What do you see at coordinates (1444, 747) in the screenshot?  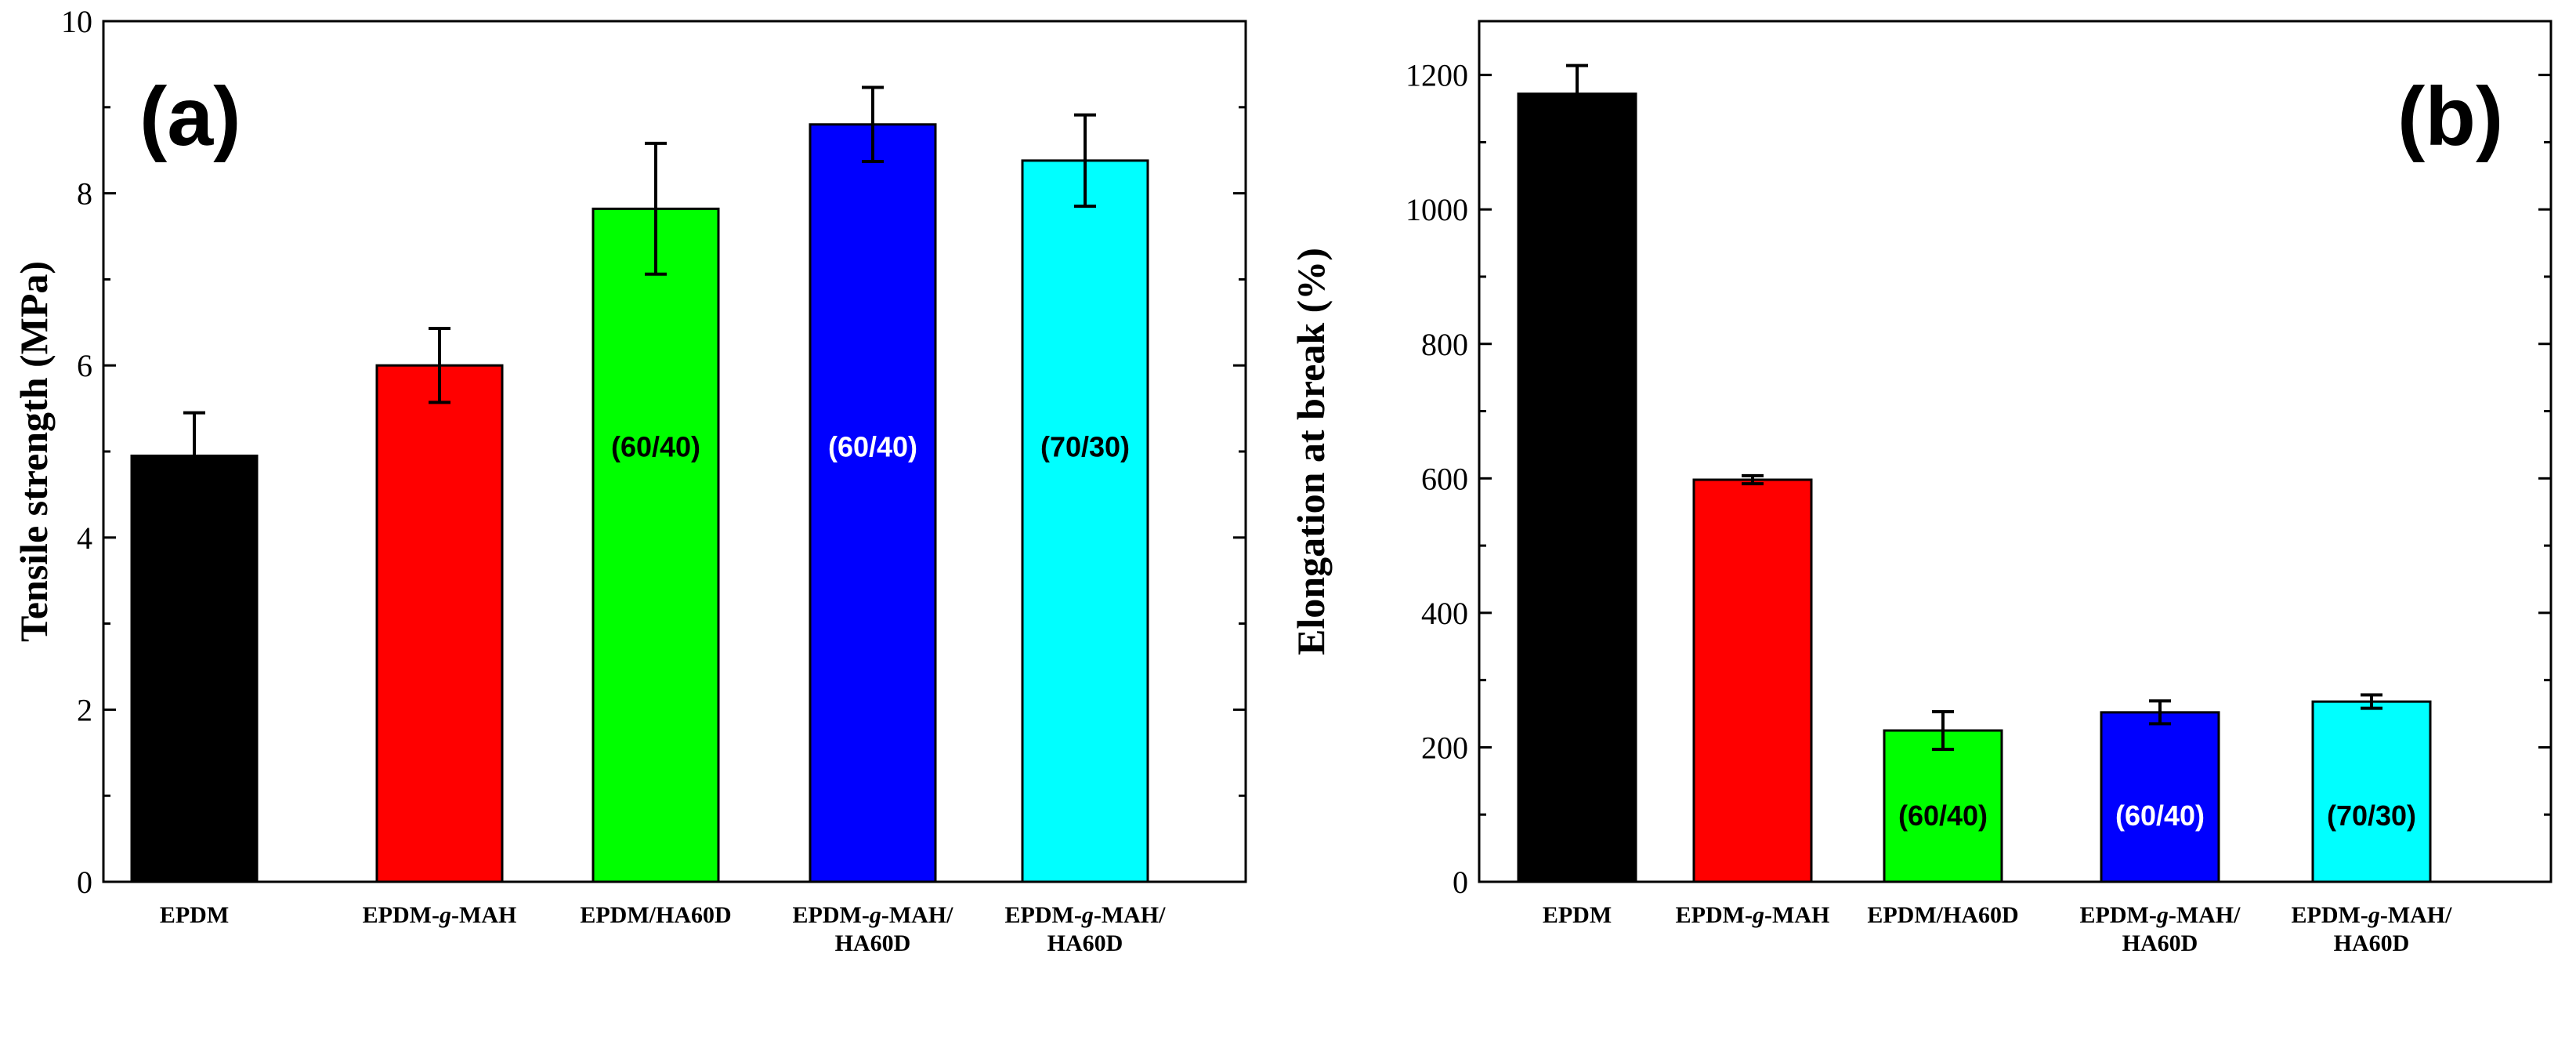 I see `y-tick-label: 200` at bounding box center [1444, 747].